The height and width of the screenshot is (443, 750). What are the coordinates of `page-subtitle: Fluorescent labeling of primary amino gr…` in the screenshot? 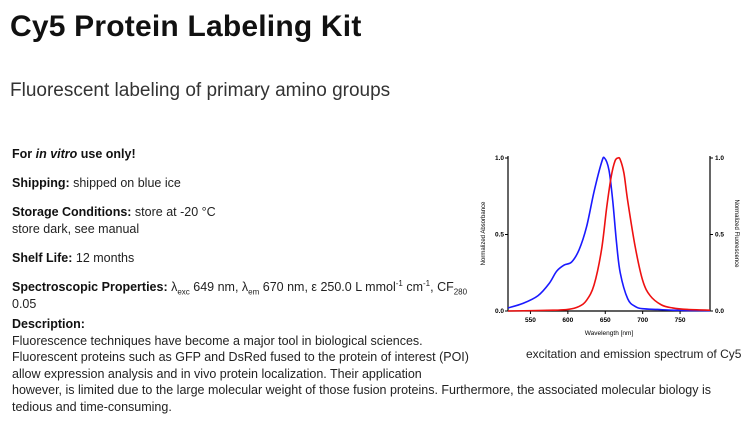 It's located at (200, 90).